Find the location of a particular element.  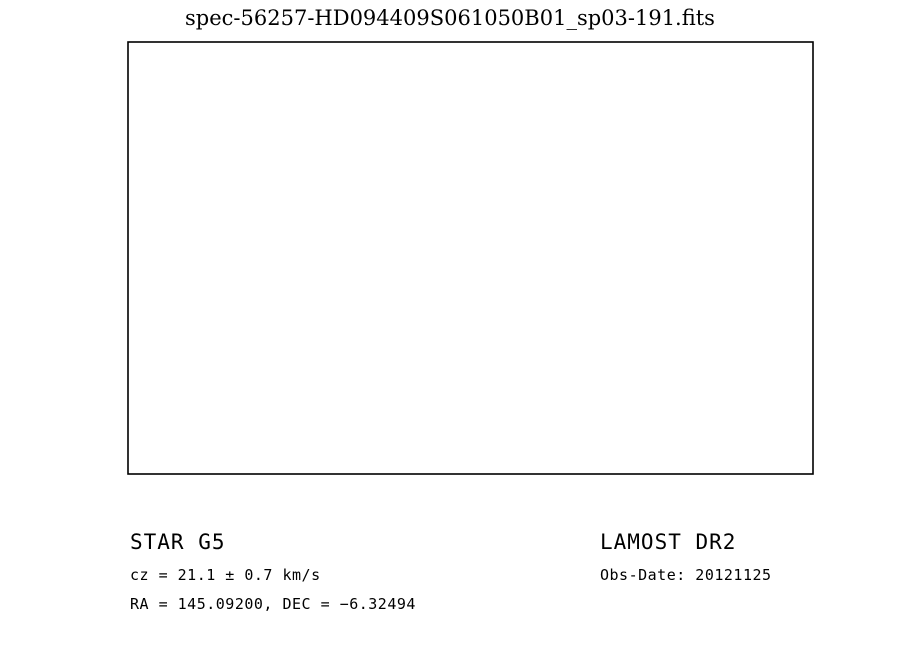

coords-text: RA = 145.09200, DEC = −6.32494 is located at coordinates (273, 604).